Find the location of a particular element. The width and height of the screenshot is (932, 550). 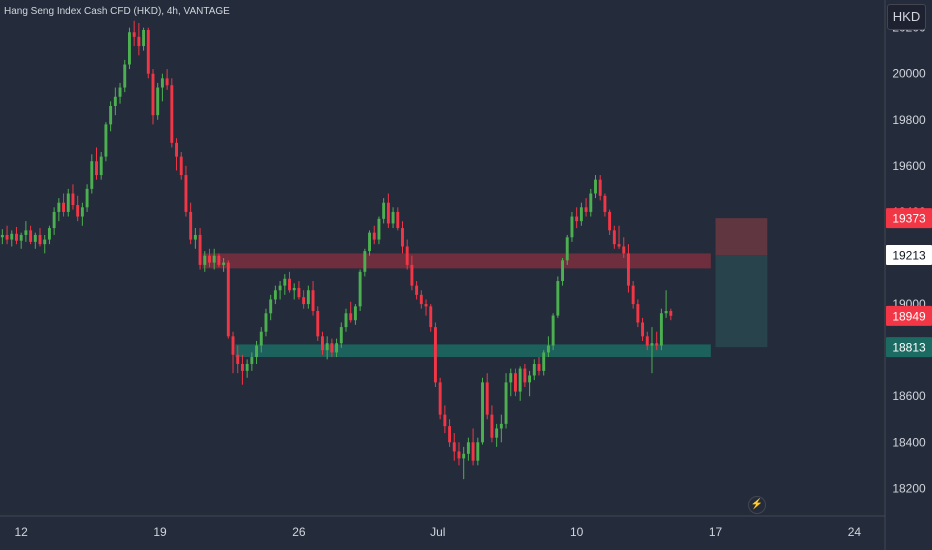

y-tick-label: 19800 is located at coordinates (909, 120).